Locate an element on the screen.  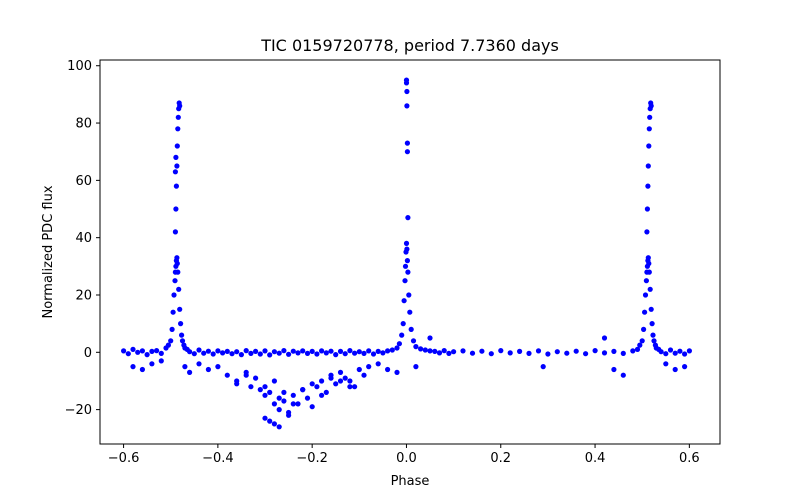
x-tick-label: −0.4 is located at coordinates (218, 458).